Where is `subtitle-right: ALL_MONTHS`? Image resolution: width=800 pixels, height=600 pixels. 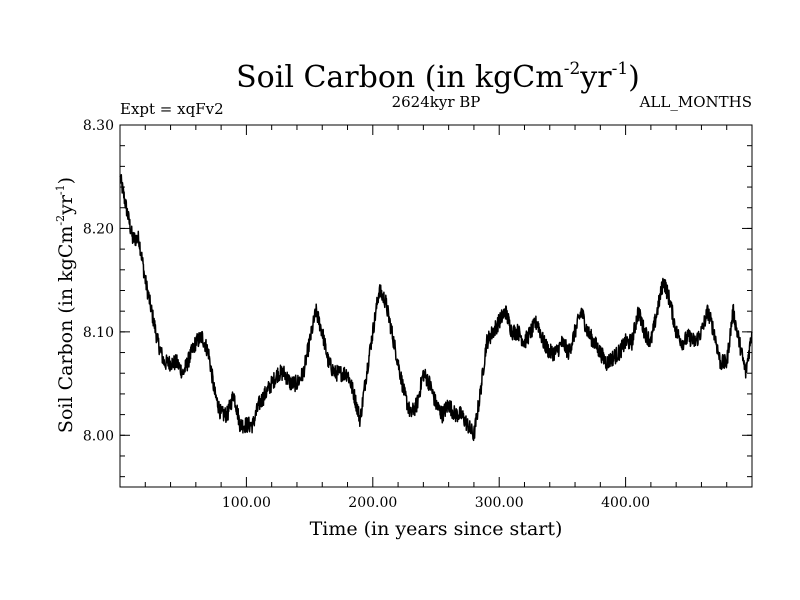
subtitle-right: ALL_MONTHS is located at coordinates (695, 102).